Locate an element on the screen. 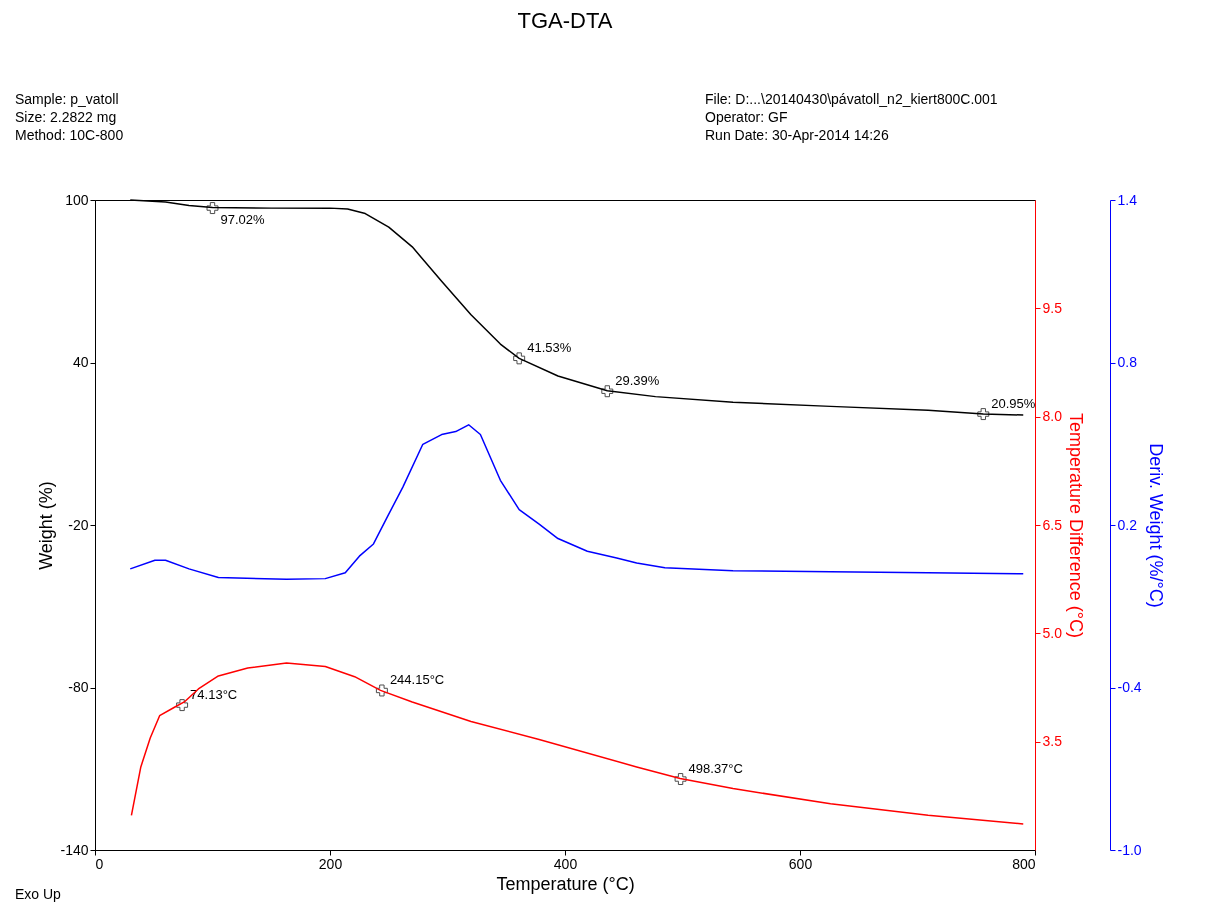 This screenshot has width=1220, height=915. y3-tick-label: -1.0 is located at coordinates (1129, 849).